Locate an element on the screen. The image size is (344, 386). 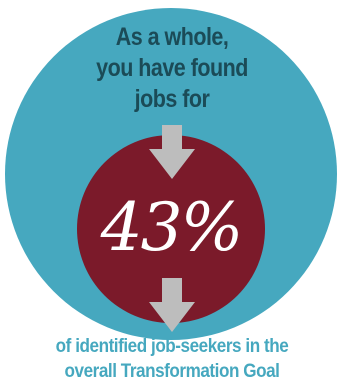
caption-line-1: of identified job-seekers in the is located at coordinates (172, 346).